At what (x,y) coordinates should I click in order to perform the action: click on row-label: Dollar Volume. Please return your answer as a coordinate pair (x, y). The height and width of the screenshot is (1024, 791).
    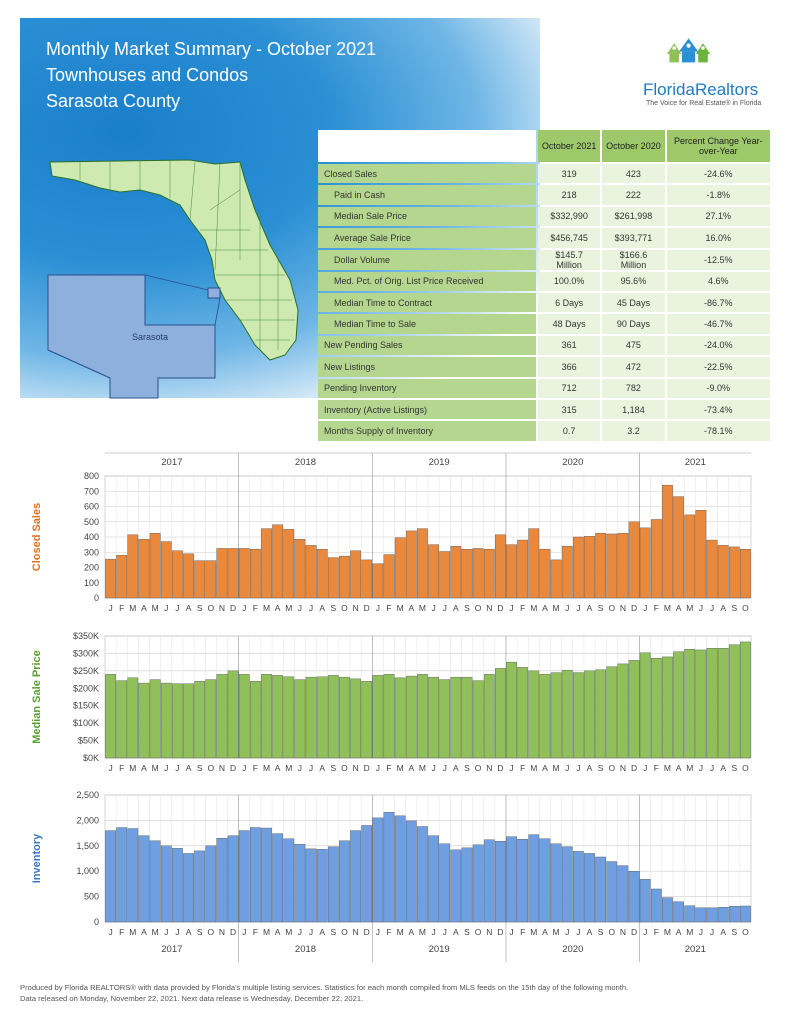
    Looking at the image, I should click on (427, 259).